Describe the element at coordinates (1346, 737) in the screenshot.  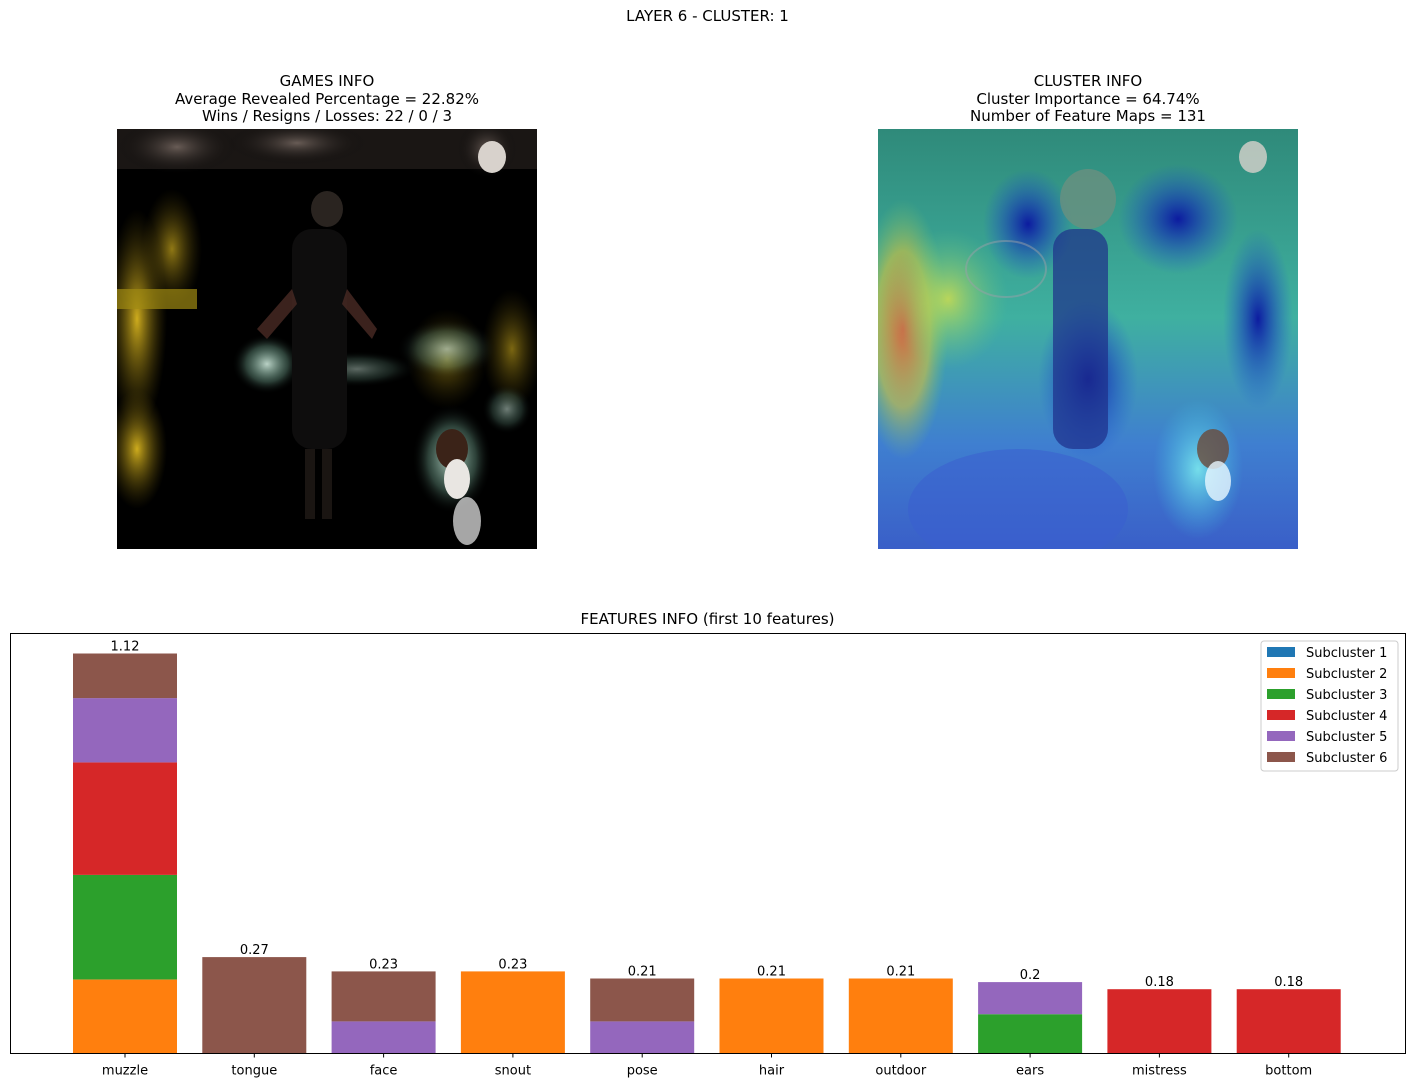
I see `legend-label-subcluster-5: Subcluster 5` at that location.